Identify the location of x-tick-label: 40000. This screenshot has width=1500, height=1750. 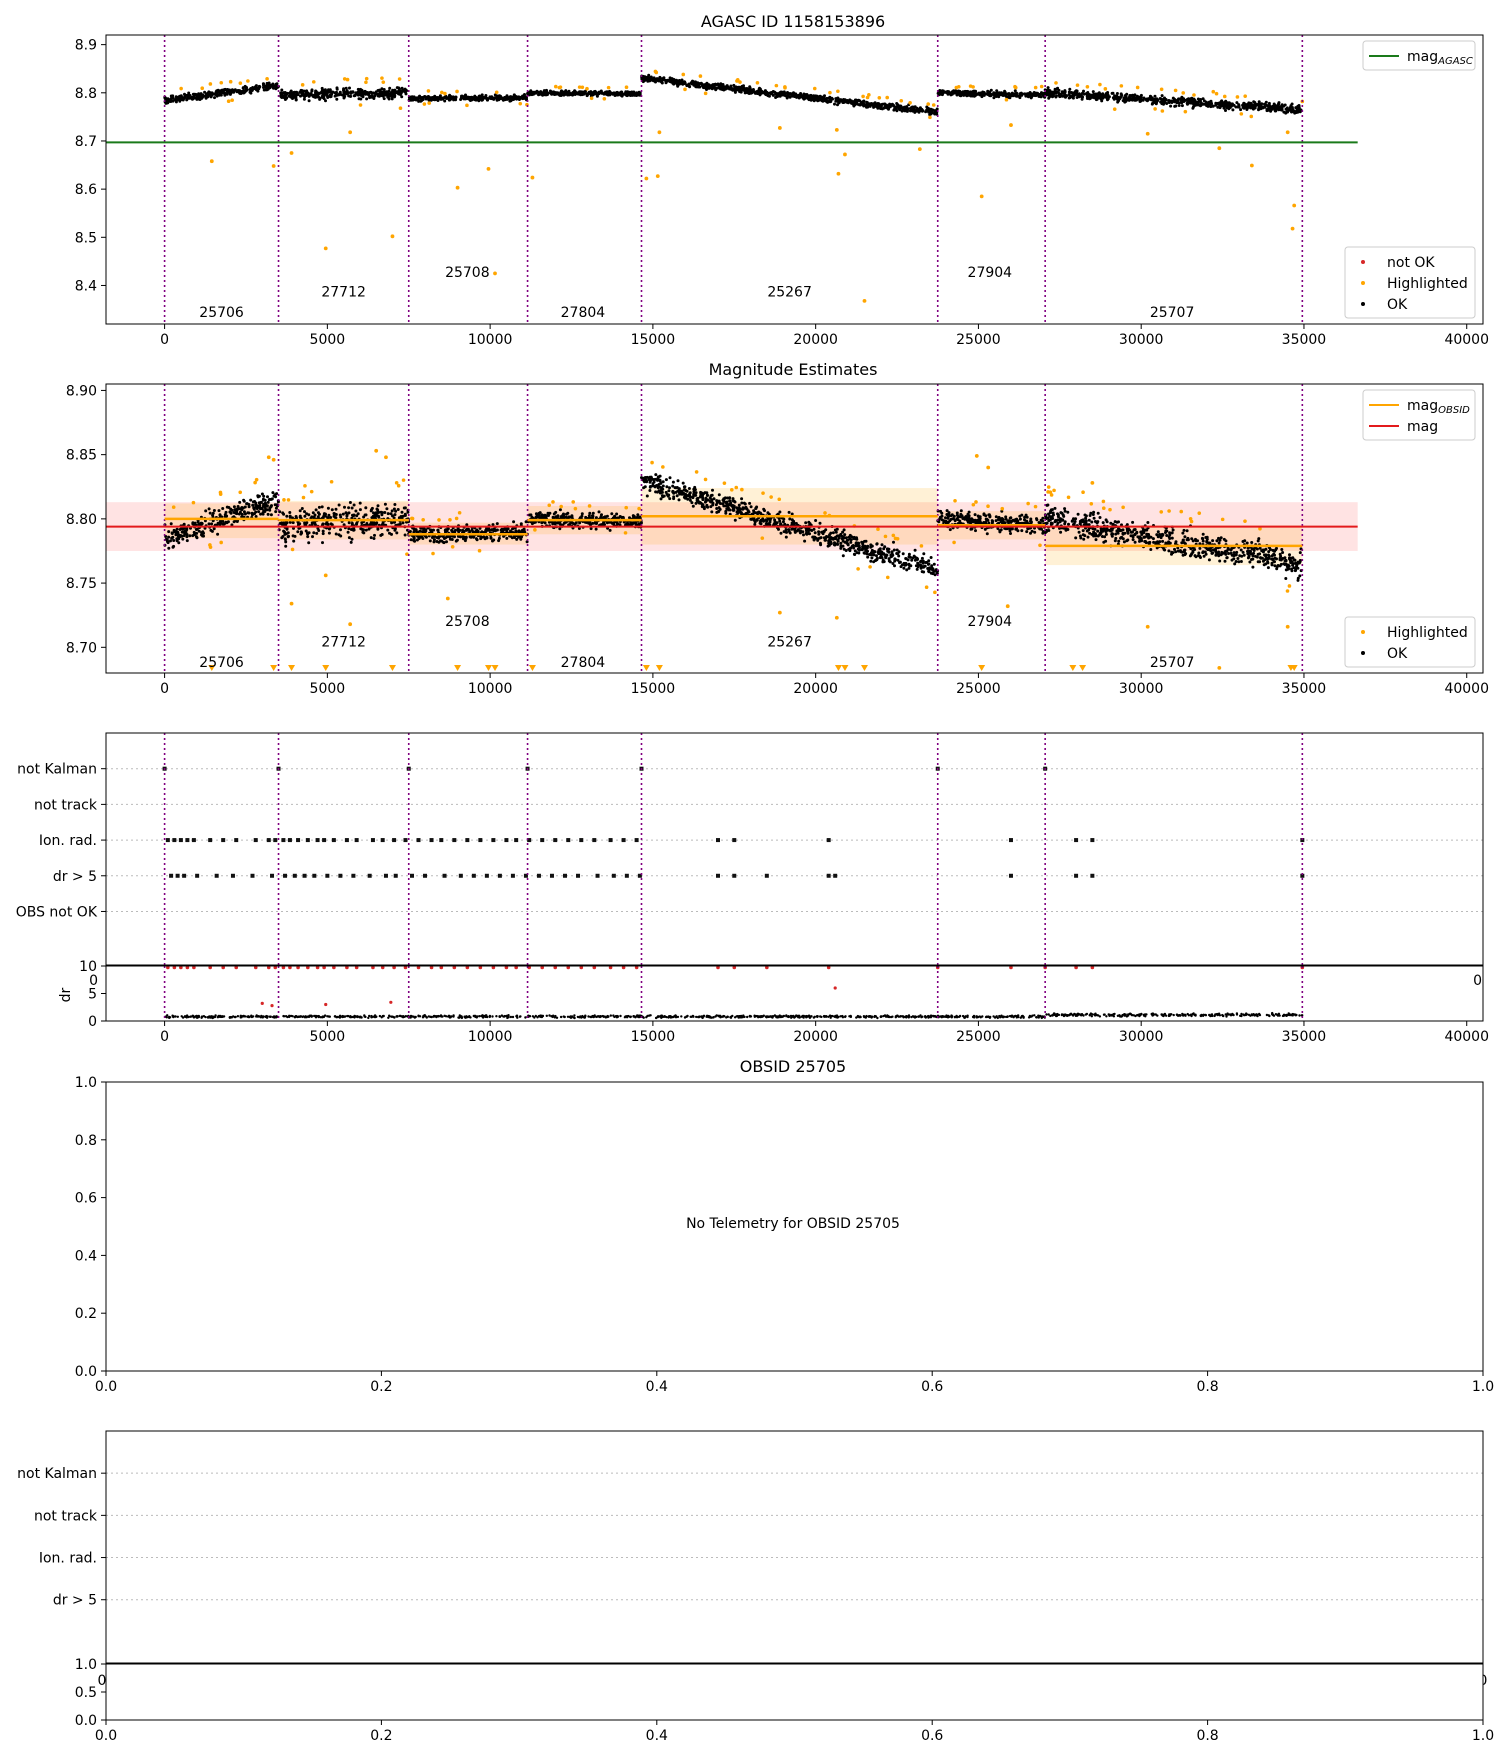
(1466, 340).